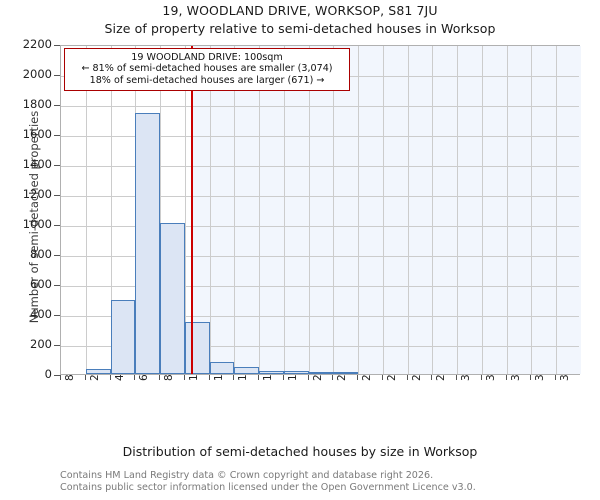 This screenshot has width=600, height=500. I want to click on y-axis-tick-label: 0, so click(48, 374).